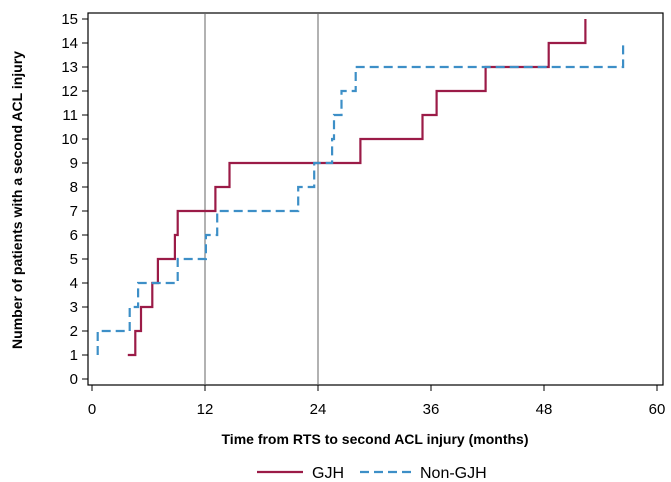 The width and height of the screenshot is (671, 482). Describe the element at coordinates (74, 235) in the screenshot. I see `y-tick-label: 6` at that location.